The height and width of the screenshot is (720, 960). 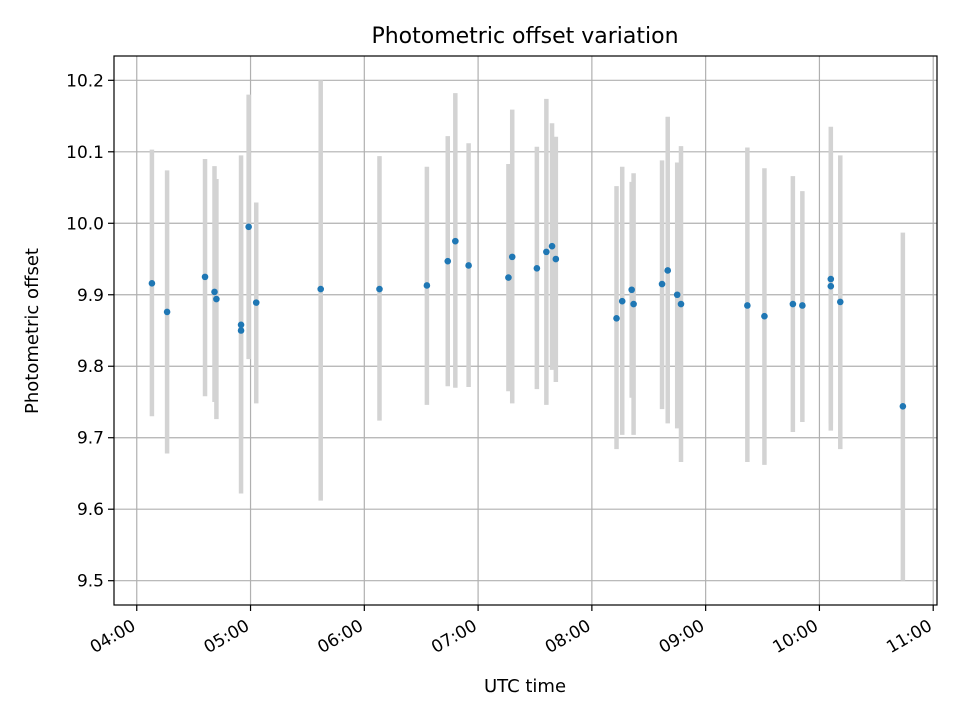 What do you see at coordinates (90, 331) in the screenshot?
I see `y-axis-ticks: 9.5 9.6 9.7 9.8 9.9 10.0 10.1 10.2` at bounding box center [90, 331].